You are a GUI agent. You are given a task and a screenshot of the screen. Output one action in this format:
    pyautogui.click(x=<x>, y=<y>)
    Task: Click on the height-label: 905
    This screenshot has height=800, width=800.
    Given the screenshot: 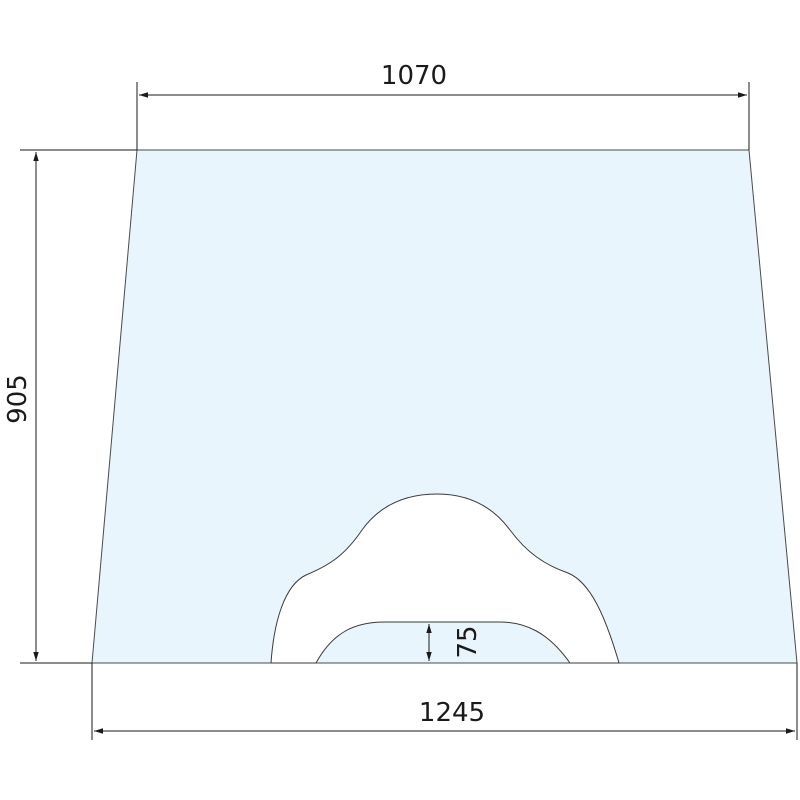 What is the action you would take?
    pyautogui.click(x=18, y=399)
    